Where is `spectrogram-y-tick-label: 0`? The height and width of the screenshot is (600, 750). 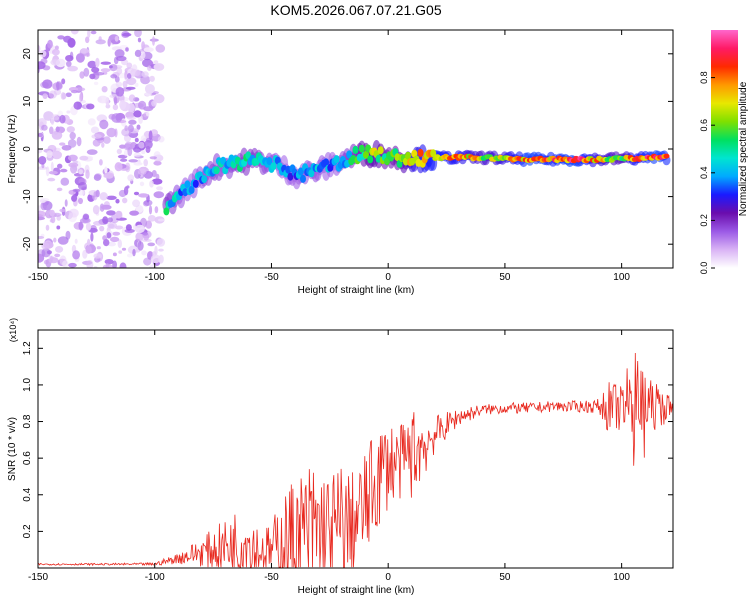 spectrogram-y-tick-label: 0 is located at coordinates (27, 149).